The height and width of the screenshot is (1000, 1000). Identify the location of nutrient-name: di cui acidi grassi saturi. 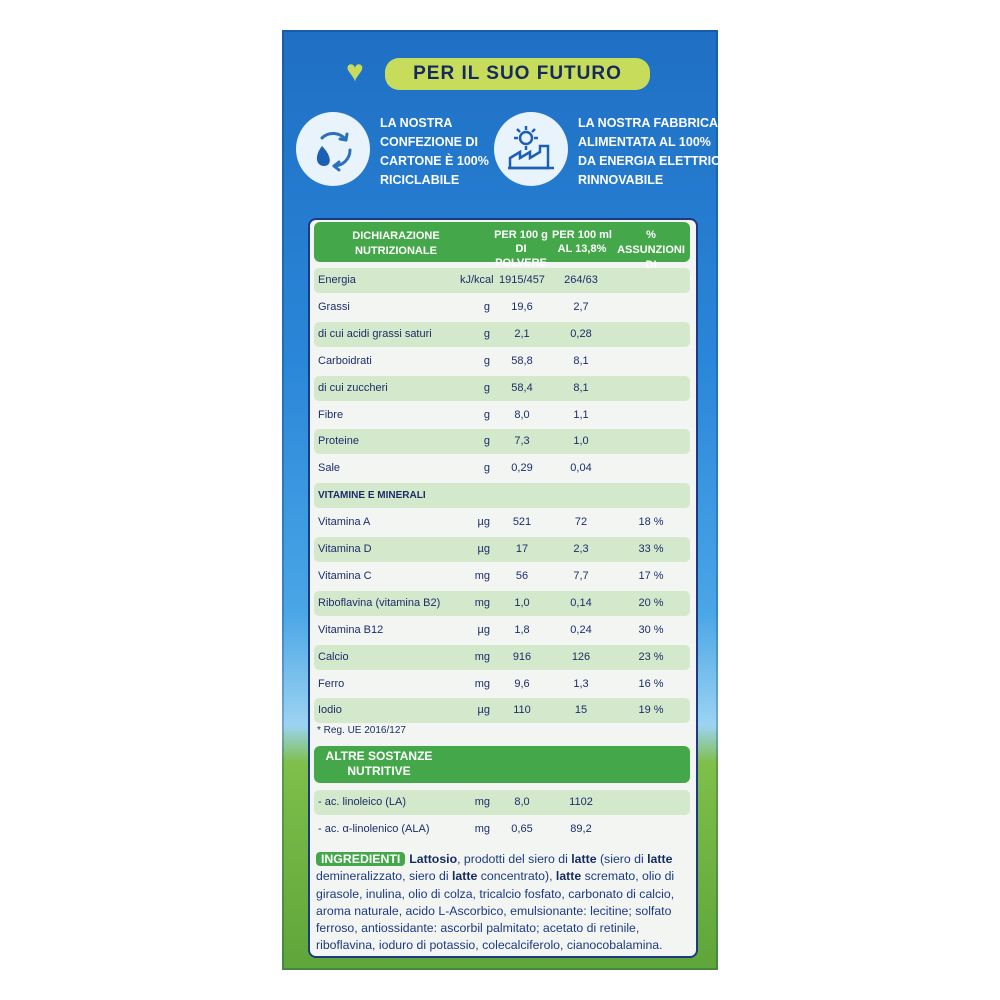
(375, 333).